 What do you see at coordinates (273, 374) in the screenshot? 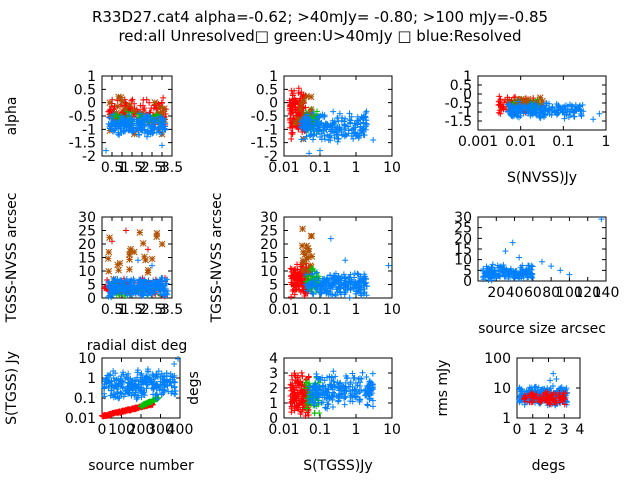
I see `y-tick-label: 3` at bounding box center [273, 374].